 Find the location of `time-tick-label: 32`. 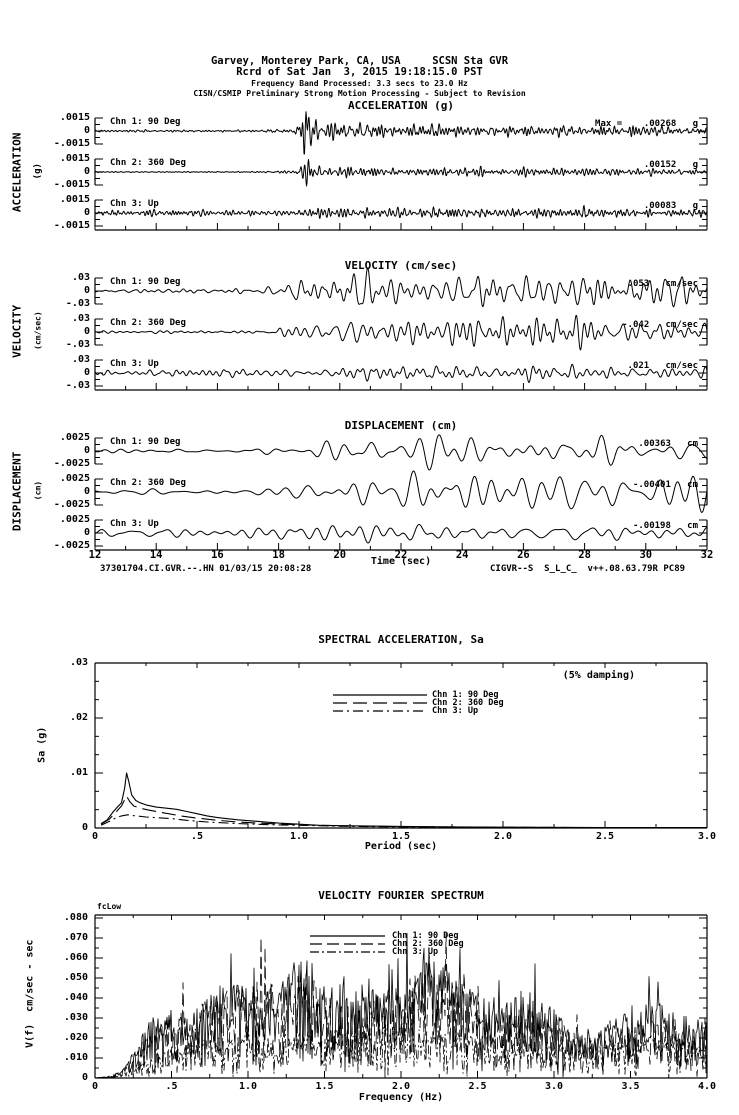

time-tick-label: 32 is located at coordinates (707, 555).